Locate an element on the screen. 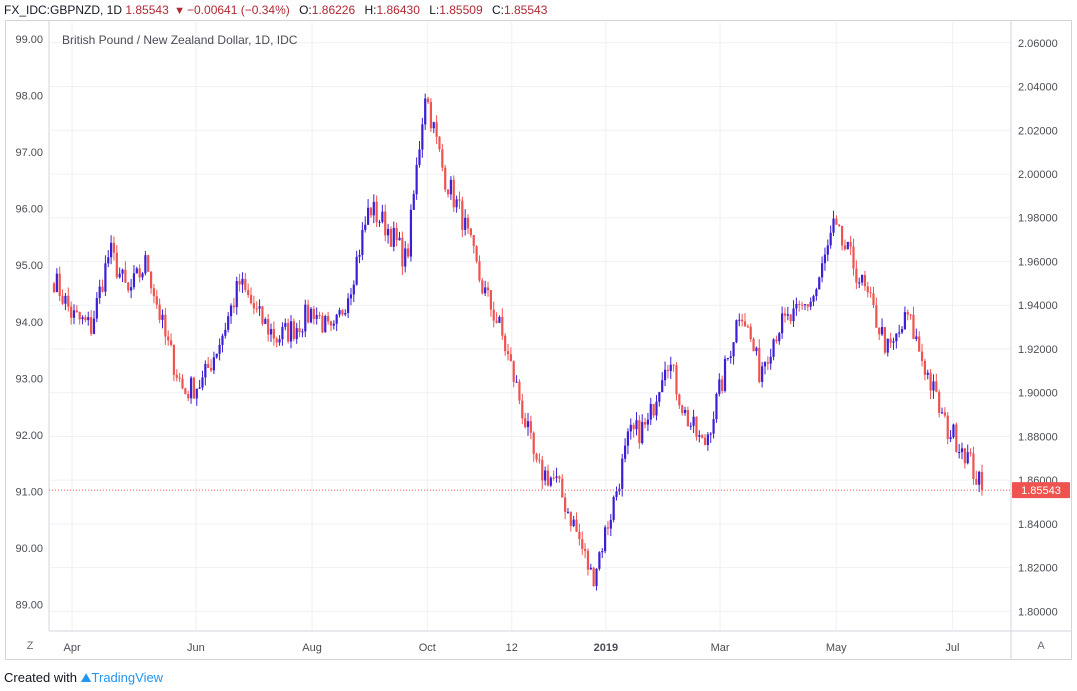  symbol-name: FX_IDC:GBPNZD, 1D is located at coordinates (63, 10).